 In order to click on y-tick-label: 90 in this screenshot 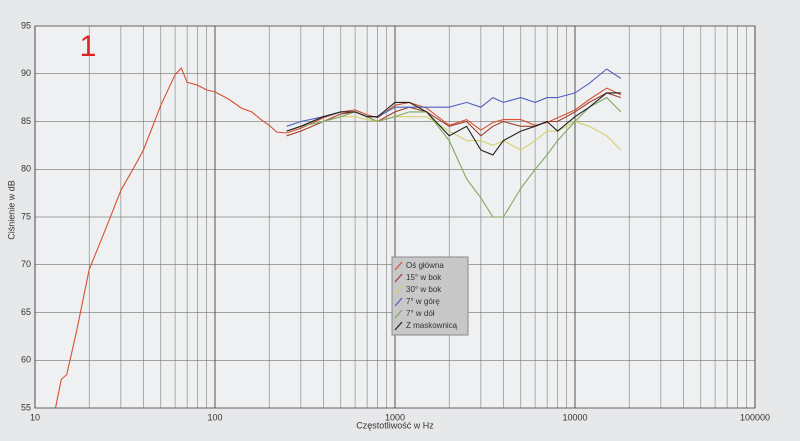, I will do `click(26, 73)`.